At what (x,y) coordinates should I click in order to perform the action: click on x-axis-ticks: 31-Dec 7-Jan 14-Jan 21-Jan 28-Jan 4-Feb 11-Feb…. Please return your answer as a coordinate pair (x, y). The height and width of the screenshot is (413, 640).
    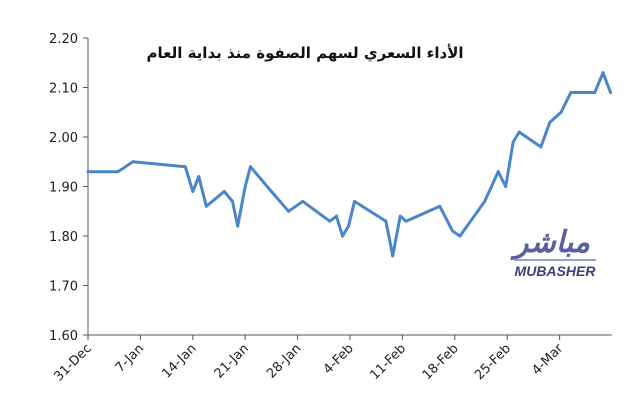
    Looking at the image, I should click on (309, 360).